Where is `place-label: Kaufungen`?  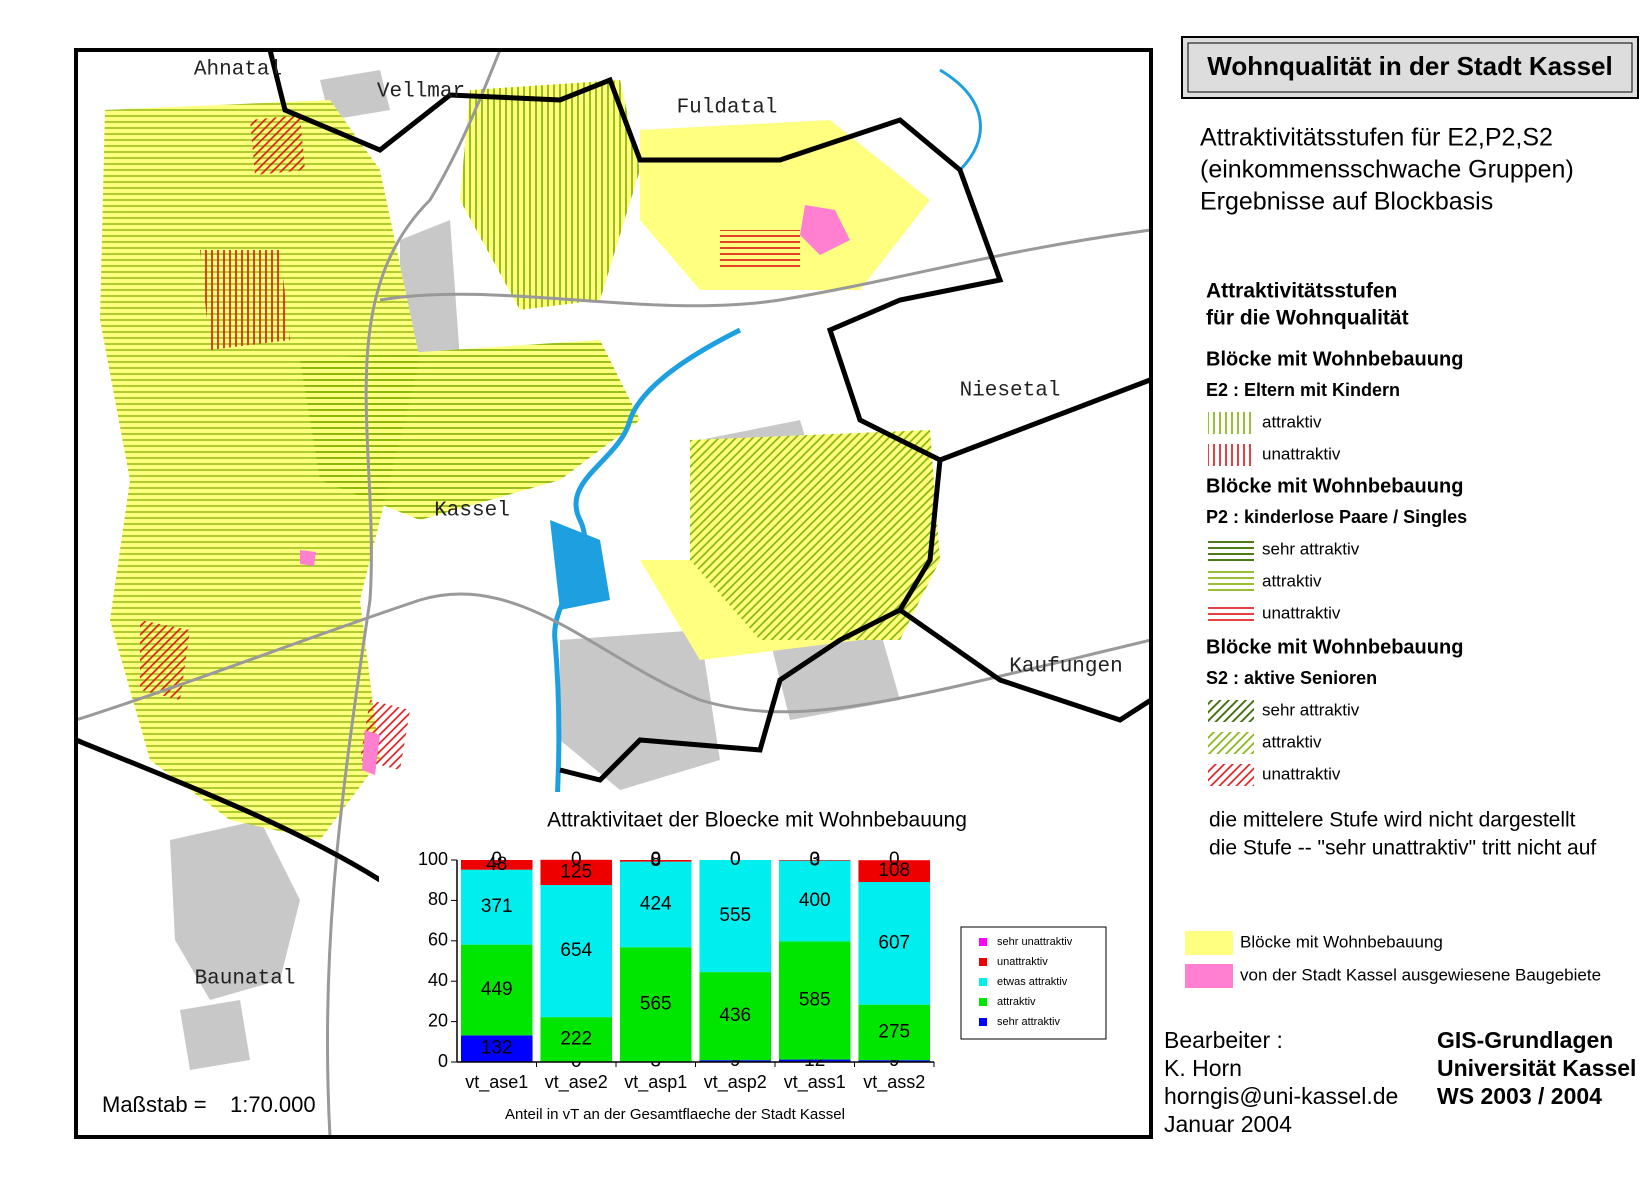 place-label: Kaufungen is located at coordinates (1065, 667).